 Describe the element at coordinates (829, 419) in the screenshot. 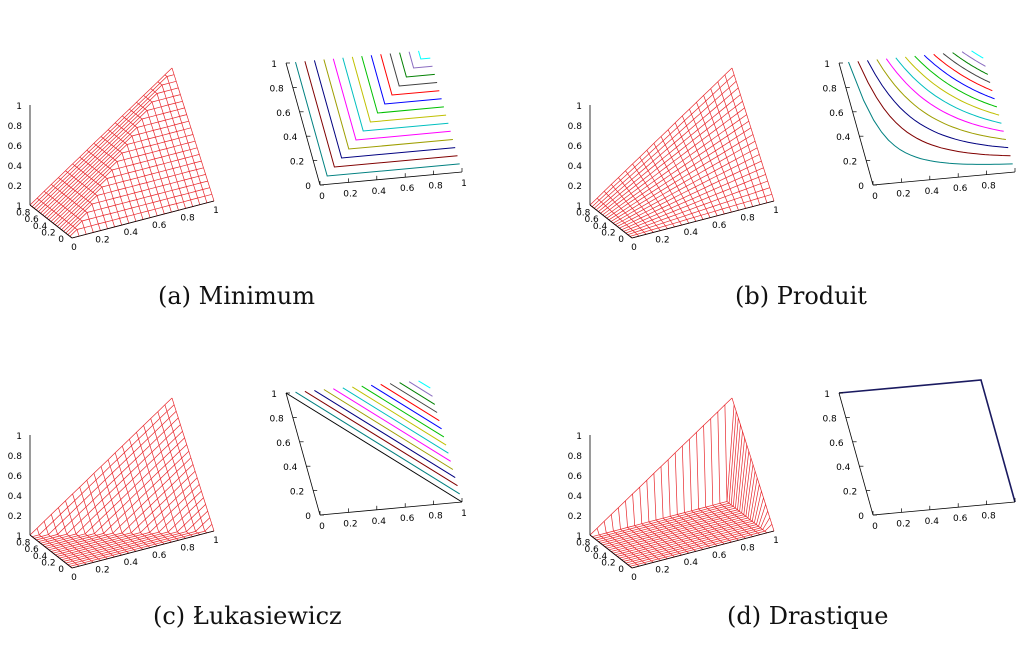

I see `contour-y-tick-label: 0.8` at that location.